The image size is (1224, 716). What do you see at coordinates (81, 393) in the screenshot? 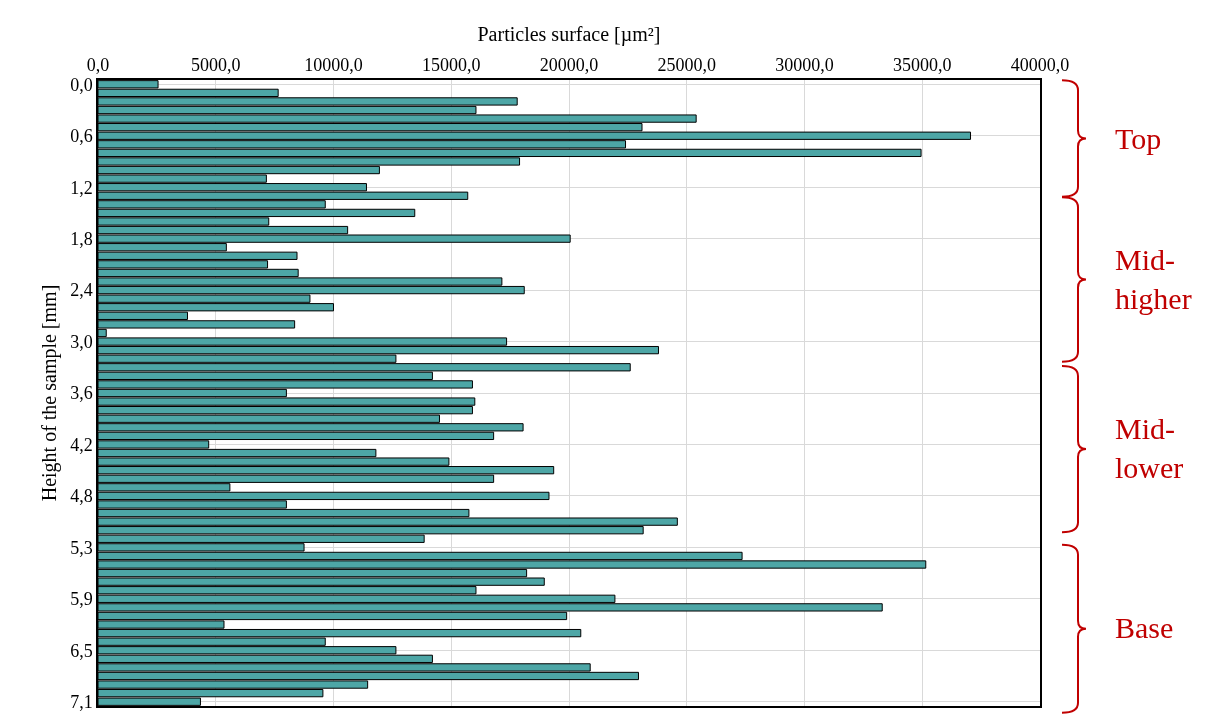
I see `y-tick-label: 3,6` at bounding box center [81, 393].